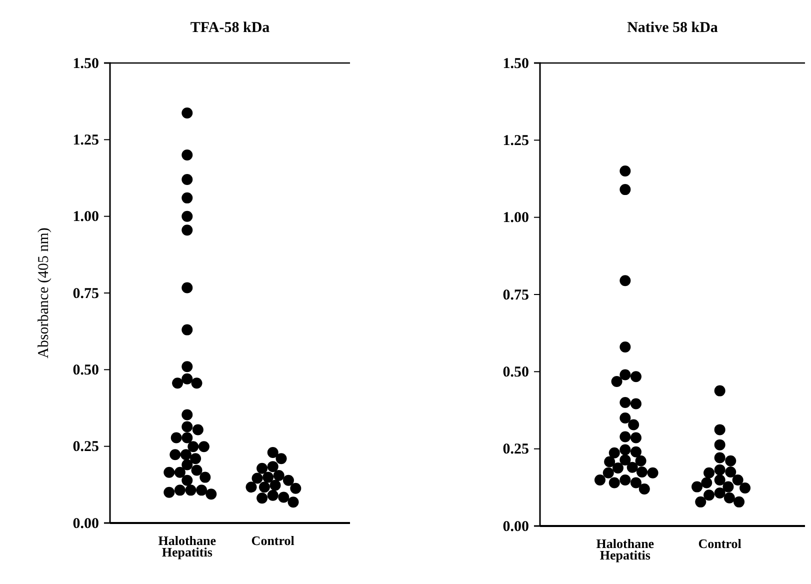 This screenshot has width=811, height=584. I want to click on chart-title: TFA-58 kDa, so click(230, 28).